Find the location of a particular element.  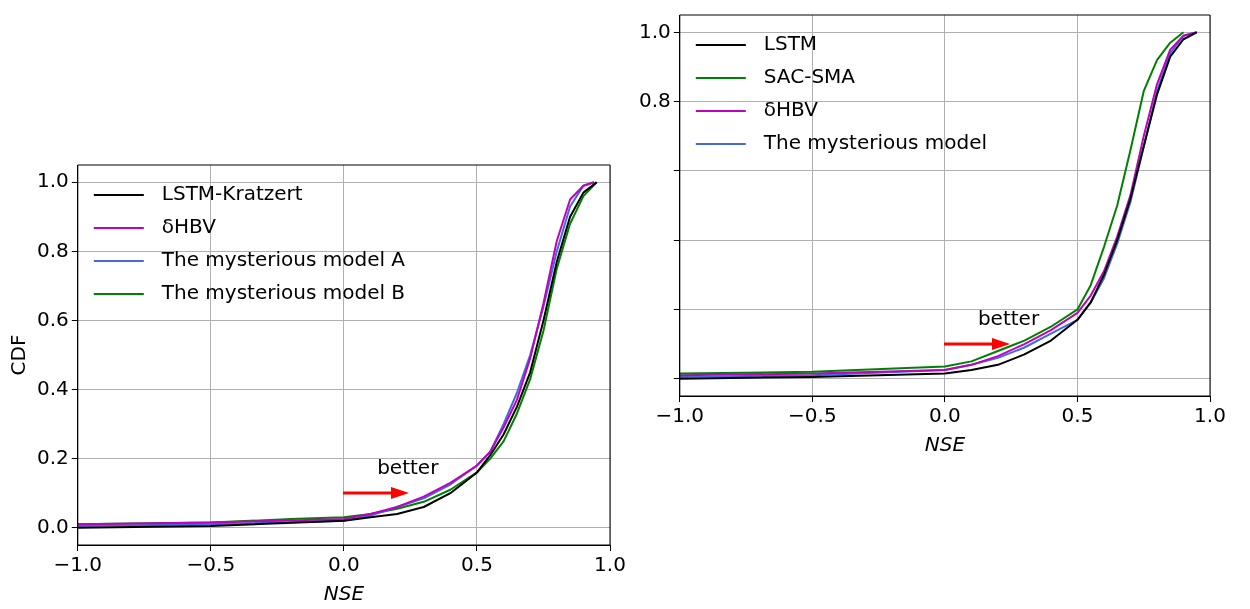

y-axis-title: CDF is located at coordinates (18, 355).